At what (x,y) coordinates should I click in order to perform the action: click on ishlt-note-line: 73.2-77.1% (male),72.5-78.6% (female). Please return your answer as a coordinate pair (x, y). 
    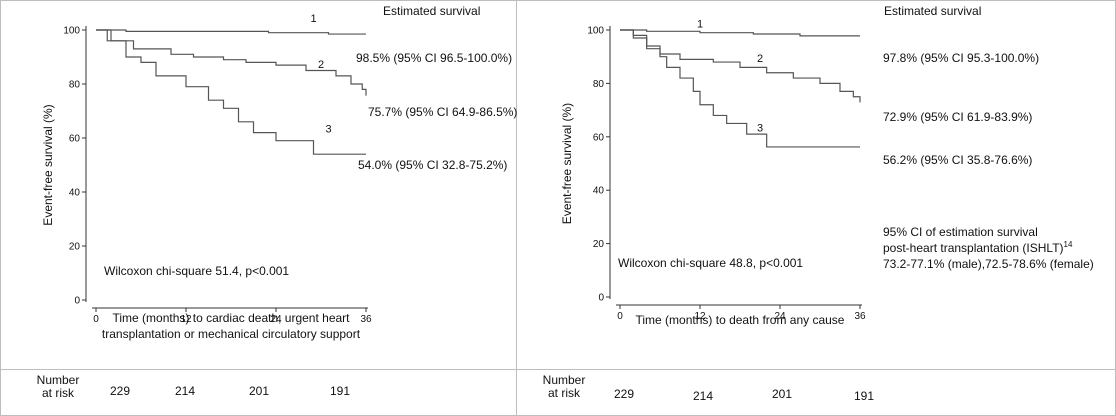
    Looking at the image, I should click on (988, 264).